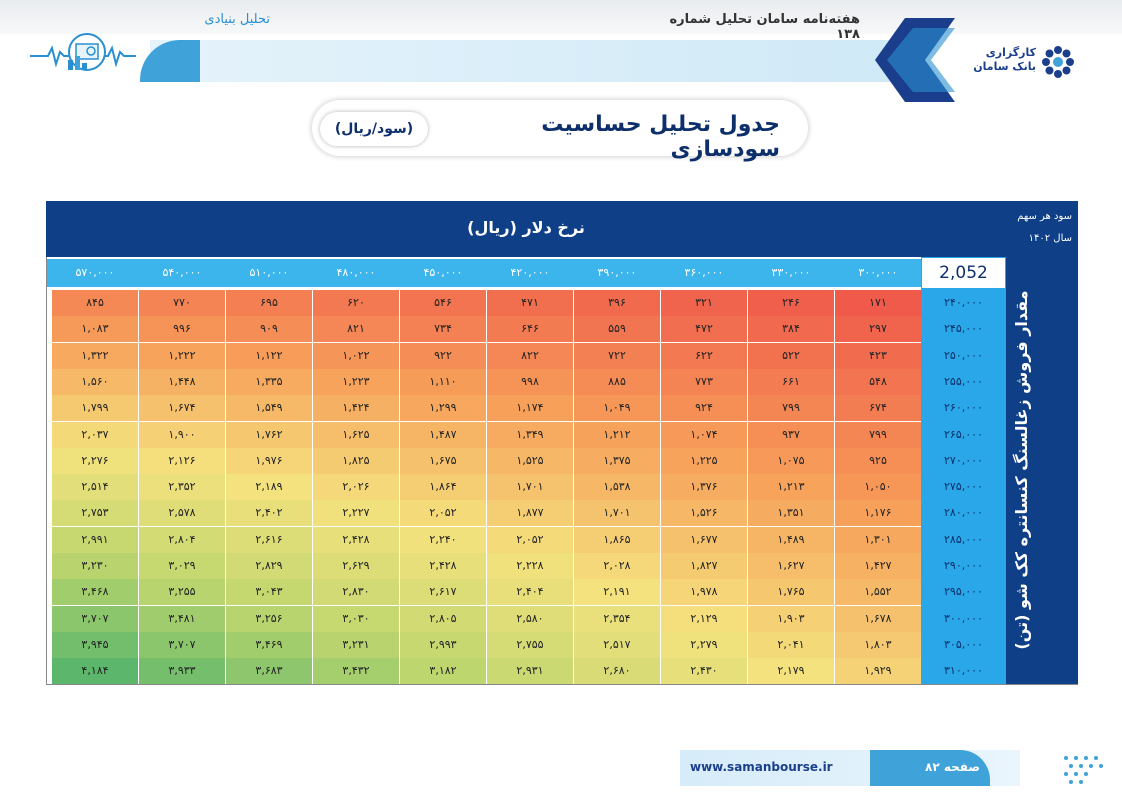  What do you see at coordinates (704, 272) in the screenshot?
I see `column-header: ۳۶۰,۰۰۰` at bounding box center [704, 272].